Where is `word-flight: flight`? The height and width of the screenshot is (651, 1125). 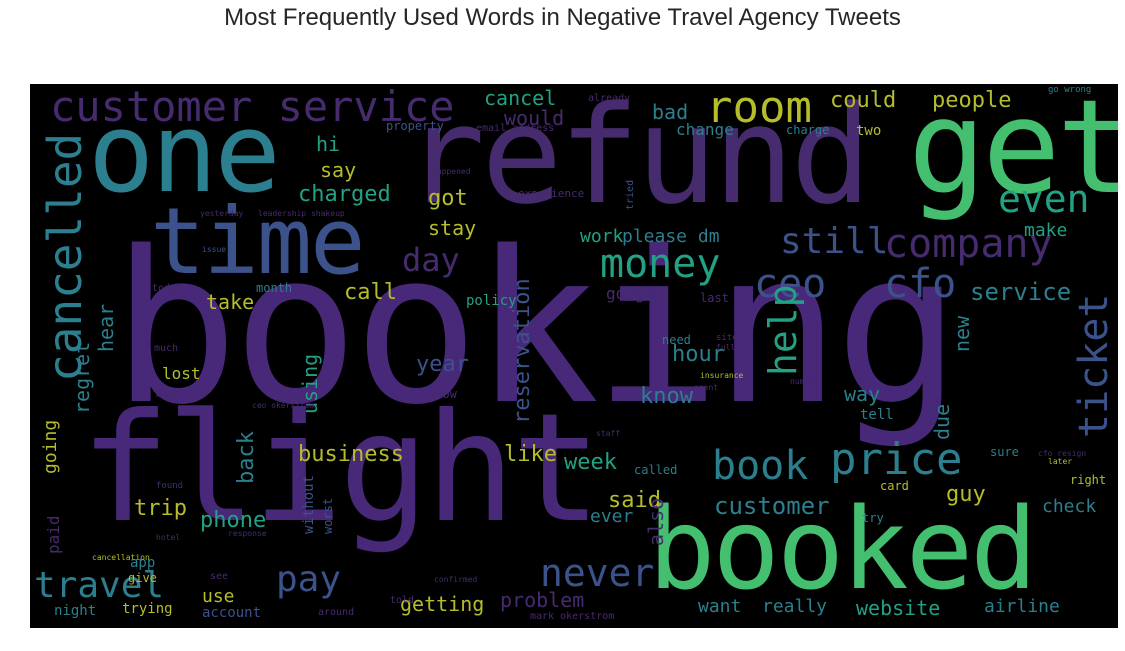
word-flight: flight is located at coordinates (341, 469).